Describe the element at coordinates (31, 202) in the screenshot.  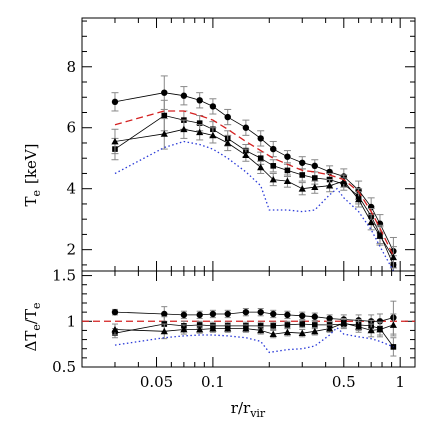
I see `top-ylabel-main: T` at that location.